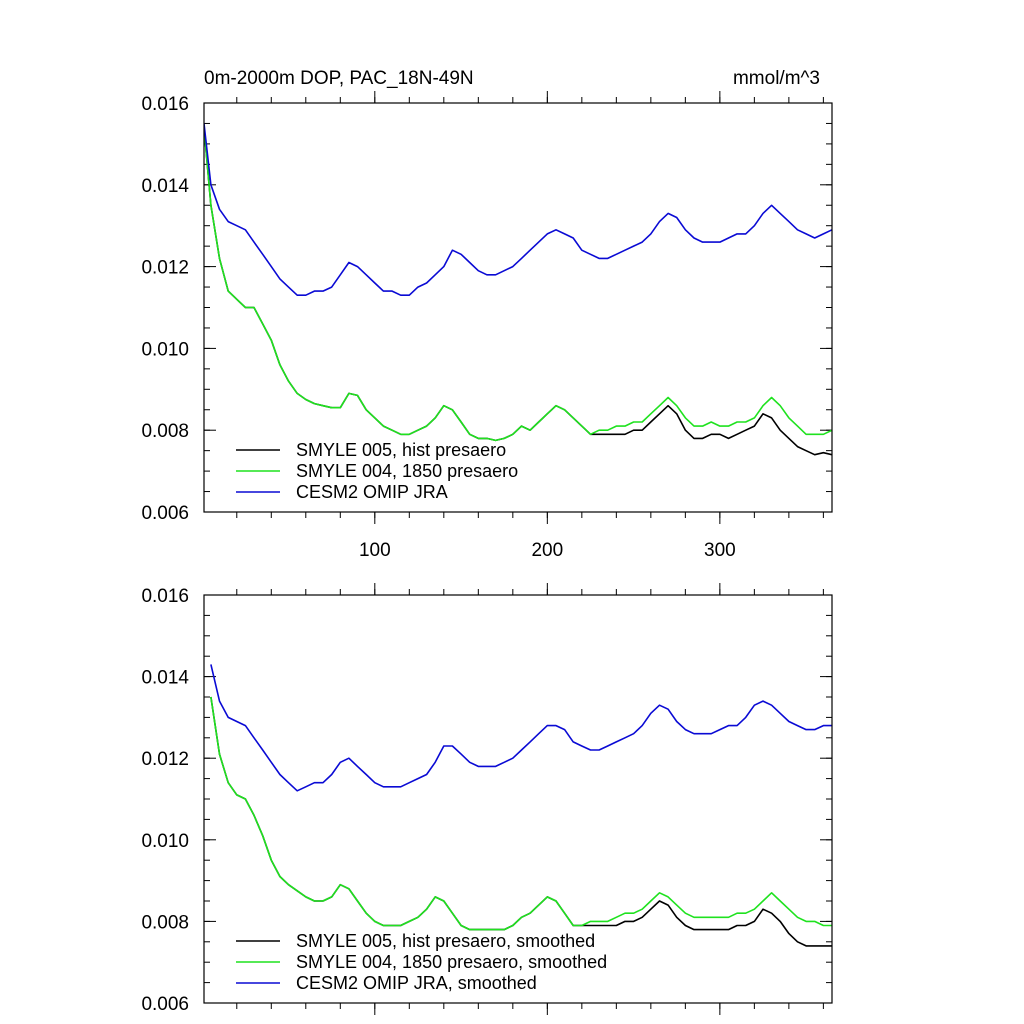 Image resolution: width=1024 pixels, height=1024 pixels. What do you see at coordinates (445, 941) in the screenshot?
I see `legend-label-1: SMYLE 005, hist presaero, smoothed` at bounding box center [445, 941].